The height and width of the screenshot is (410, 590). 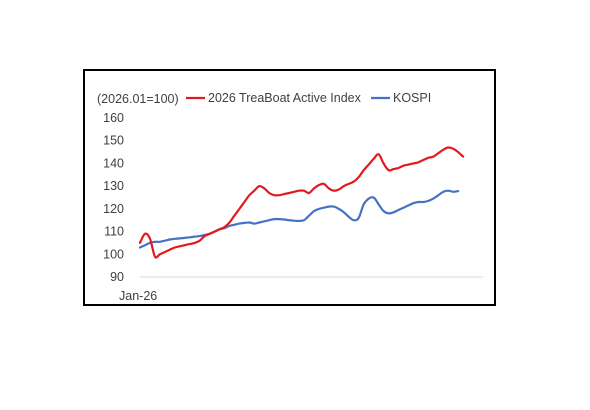 I want to click on y-tick-label: 130, so click(x=113, y=186).